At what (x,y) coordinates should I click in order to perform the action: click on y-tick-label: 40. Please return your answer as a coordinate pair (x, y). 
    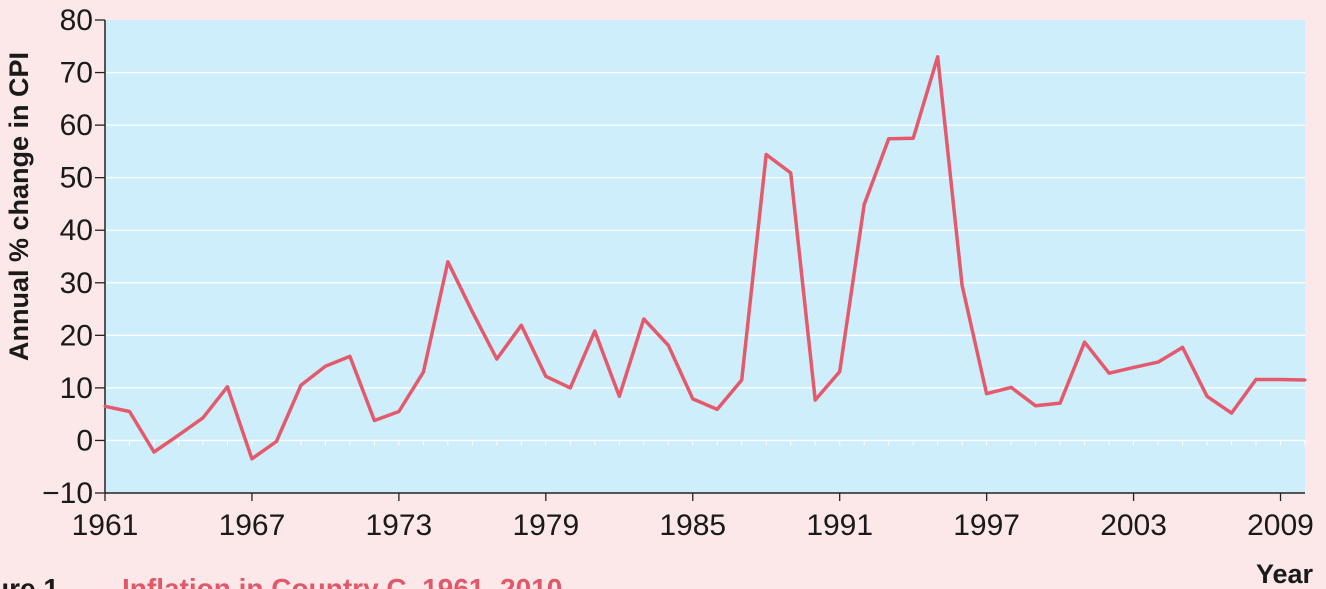
    Looking at the image, I should click on (76, 230).